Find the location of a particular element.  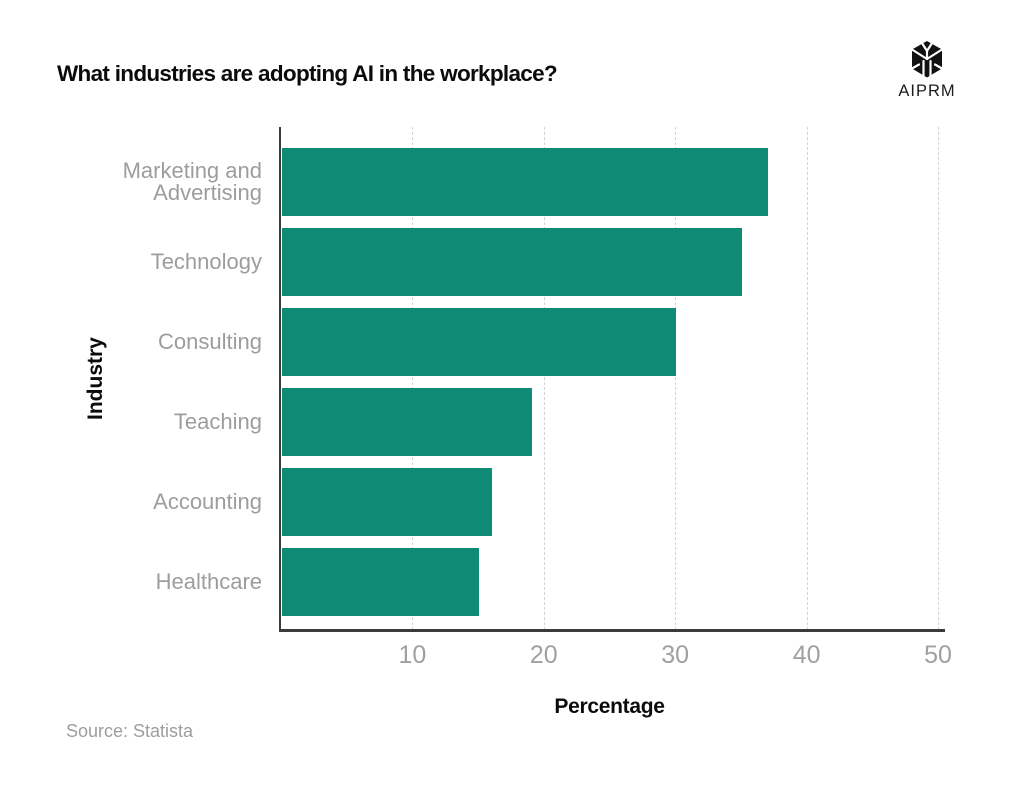

y-axis-line is located at coordinates (280, 378).